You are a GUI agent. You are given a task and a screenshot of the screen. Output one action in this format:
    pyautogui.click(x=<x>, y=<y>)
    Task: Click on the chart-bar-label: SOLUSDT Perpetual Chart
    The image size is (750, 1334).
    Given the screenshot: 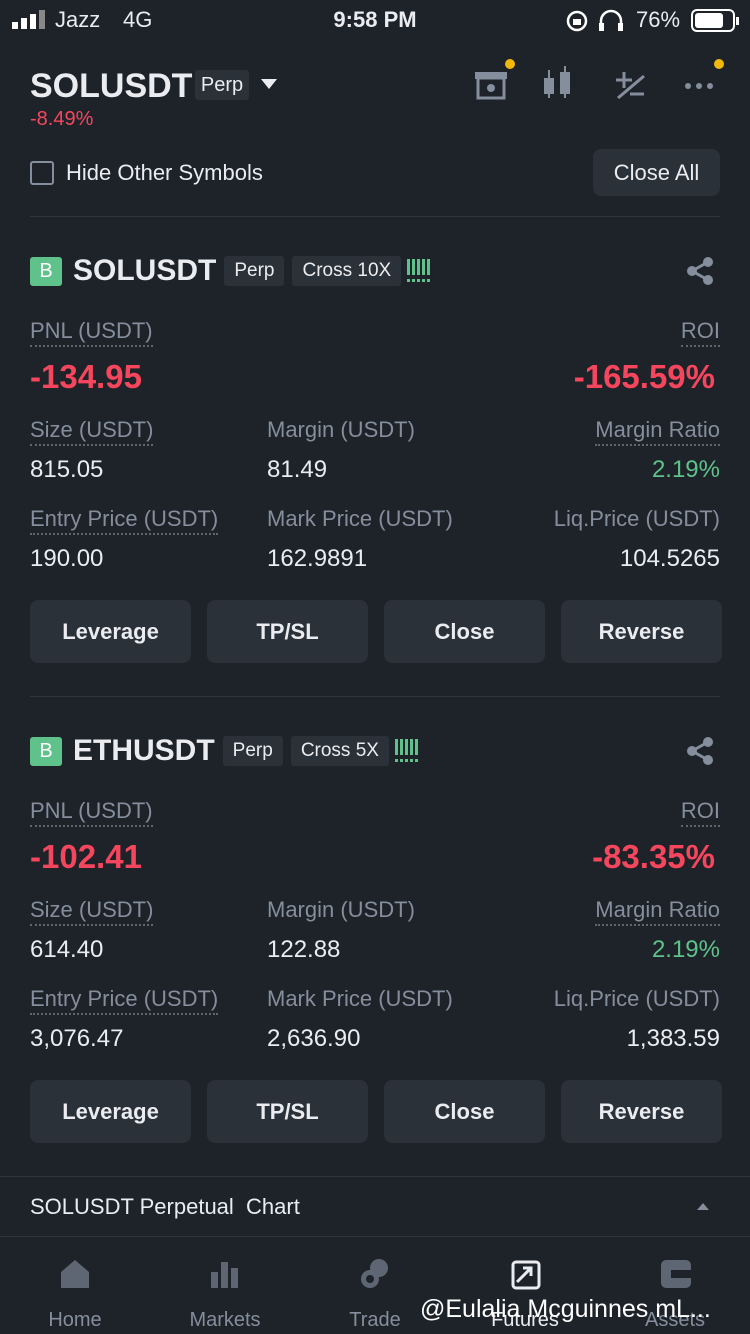 What is the action you would take?
    pyautogui.click(x=165, y=1206)
    